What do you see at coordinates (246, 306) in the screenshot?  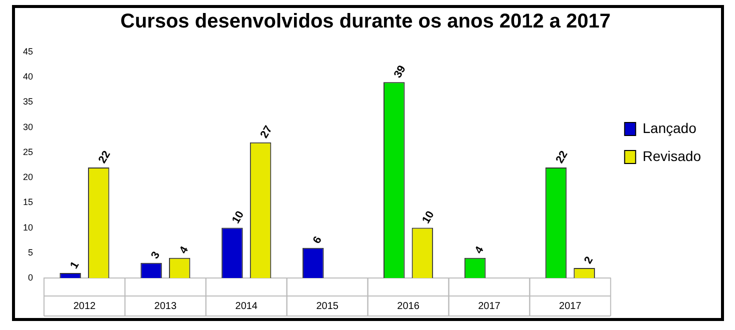 I see `x-tick-label: 2014` at bounding box center [246, 306].